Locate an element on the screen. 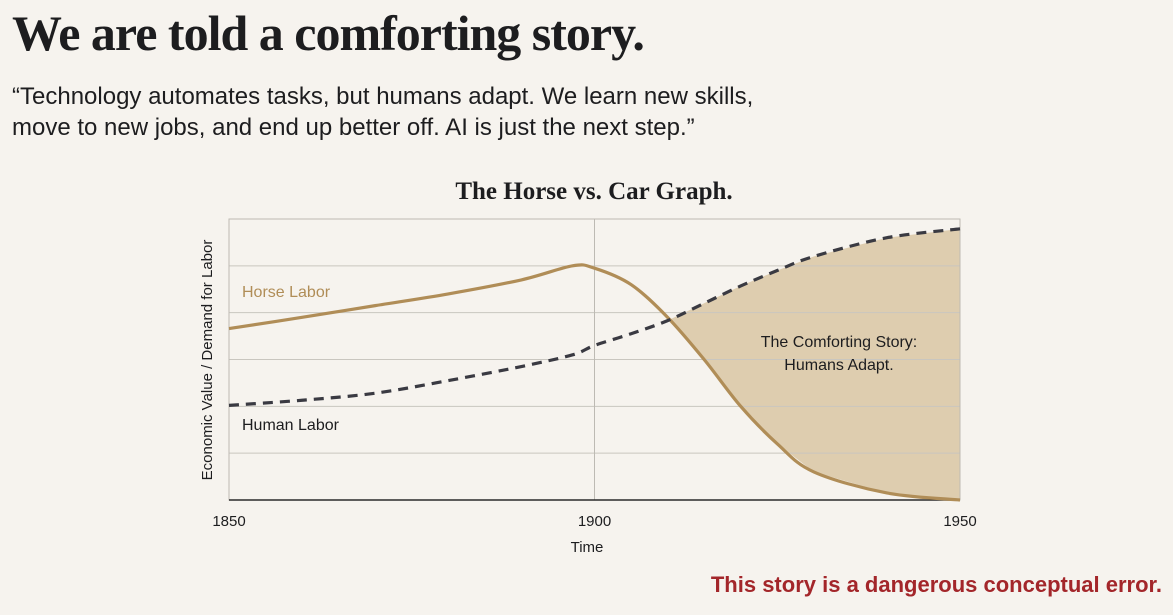 This screenshot has height=615, width=1173. shaded-region is located at coordinates (814, 364).